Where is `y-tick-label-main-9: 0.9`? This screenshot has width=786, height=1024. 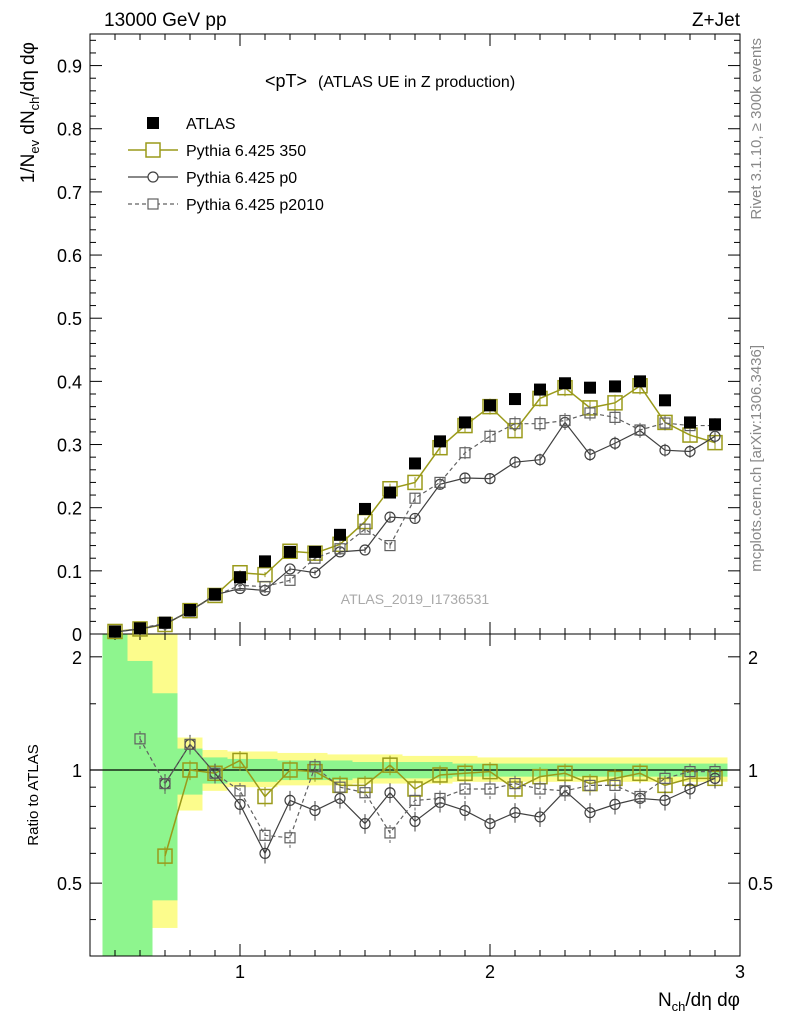 y-tick-label-main-9: 0.9 is located at coordinates (69, 67).